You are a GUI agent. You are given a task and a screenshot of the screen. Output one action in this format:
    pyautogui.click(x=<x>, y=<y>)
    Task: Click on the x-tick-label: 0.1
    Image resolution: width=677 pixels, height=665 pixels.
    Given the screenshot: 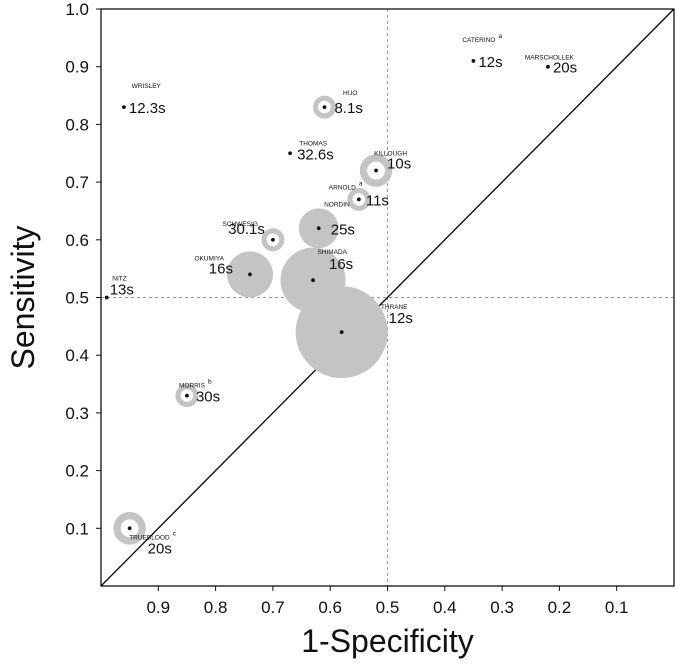 What is the action you would take?
    pyautogui.click(x=617, y=607)
    